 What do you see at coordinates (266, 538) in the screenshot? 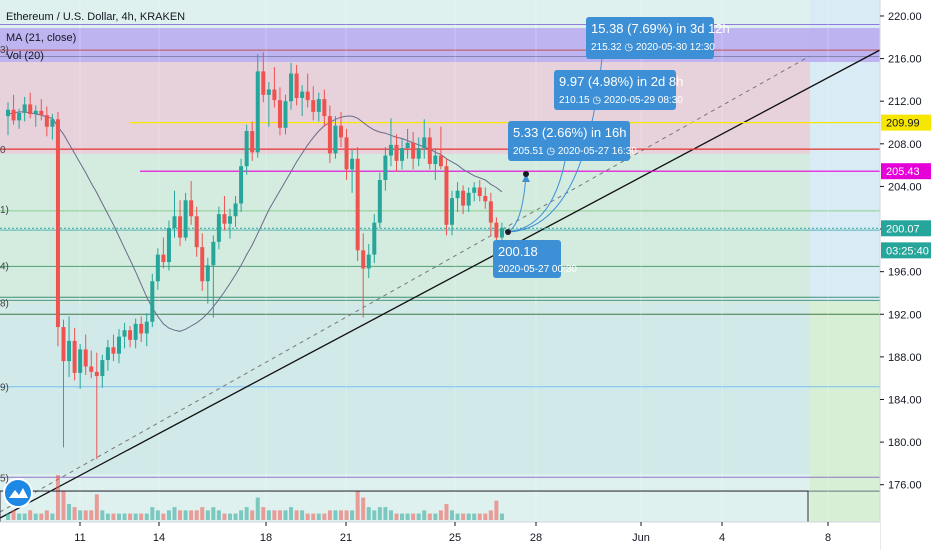
I see `x-tick-label: 18` at bounding box center [266, 538].